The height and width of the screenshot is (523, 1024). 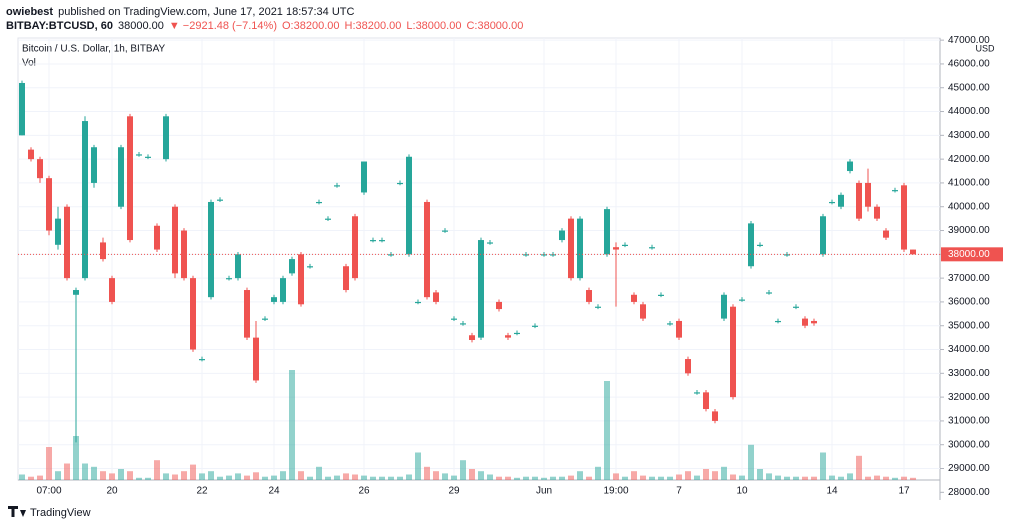 I want to click on y-tick-label: 45000.00, so click(x=969, y=87).